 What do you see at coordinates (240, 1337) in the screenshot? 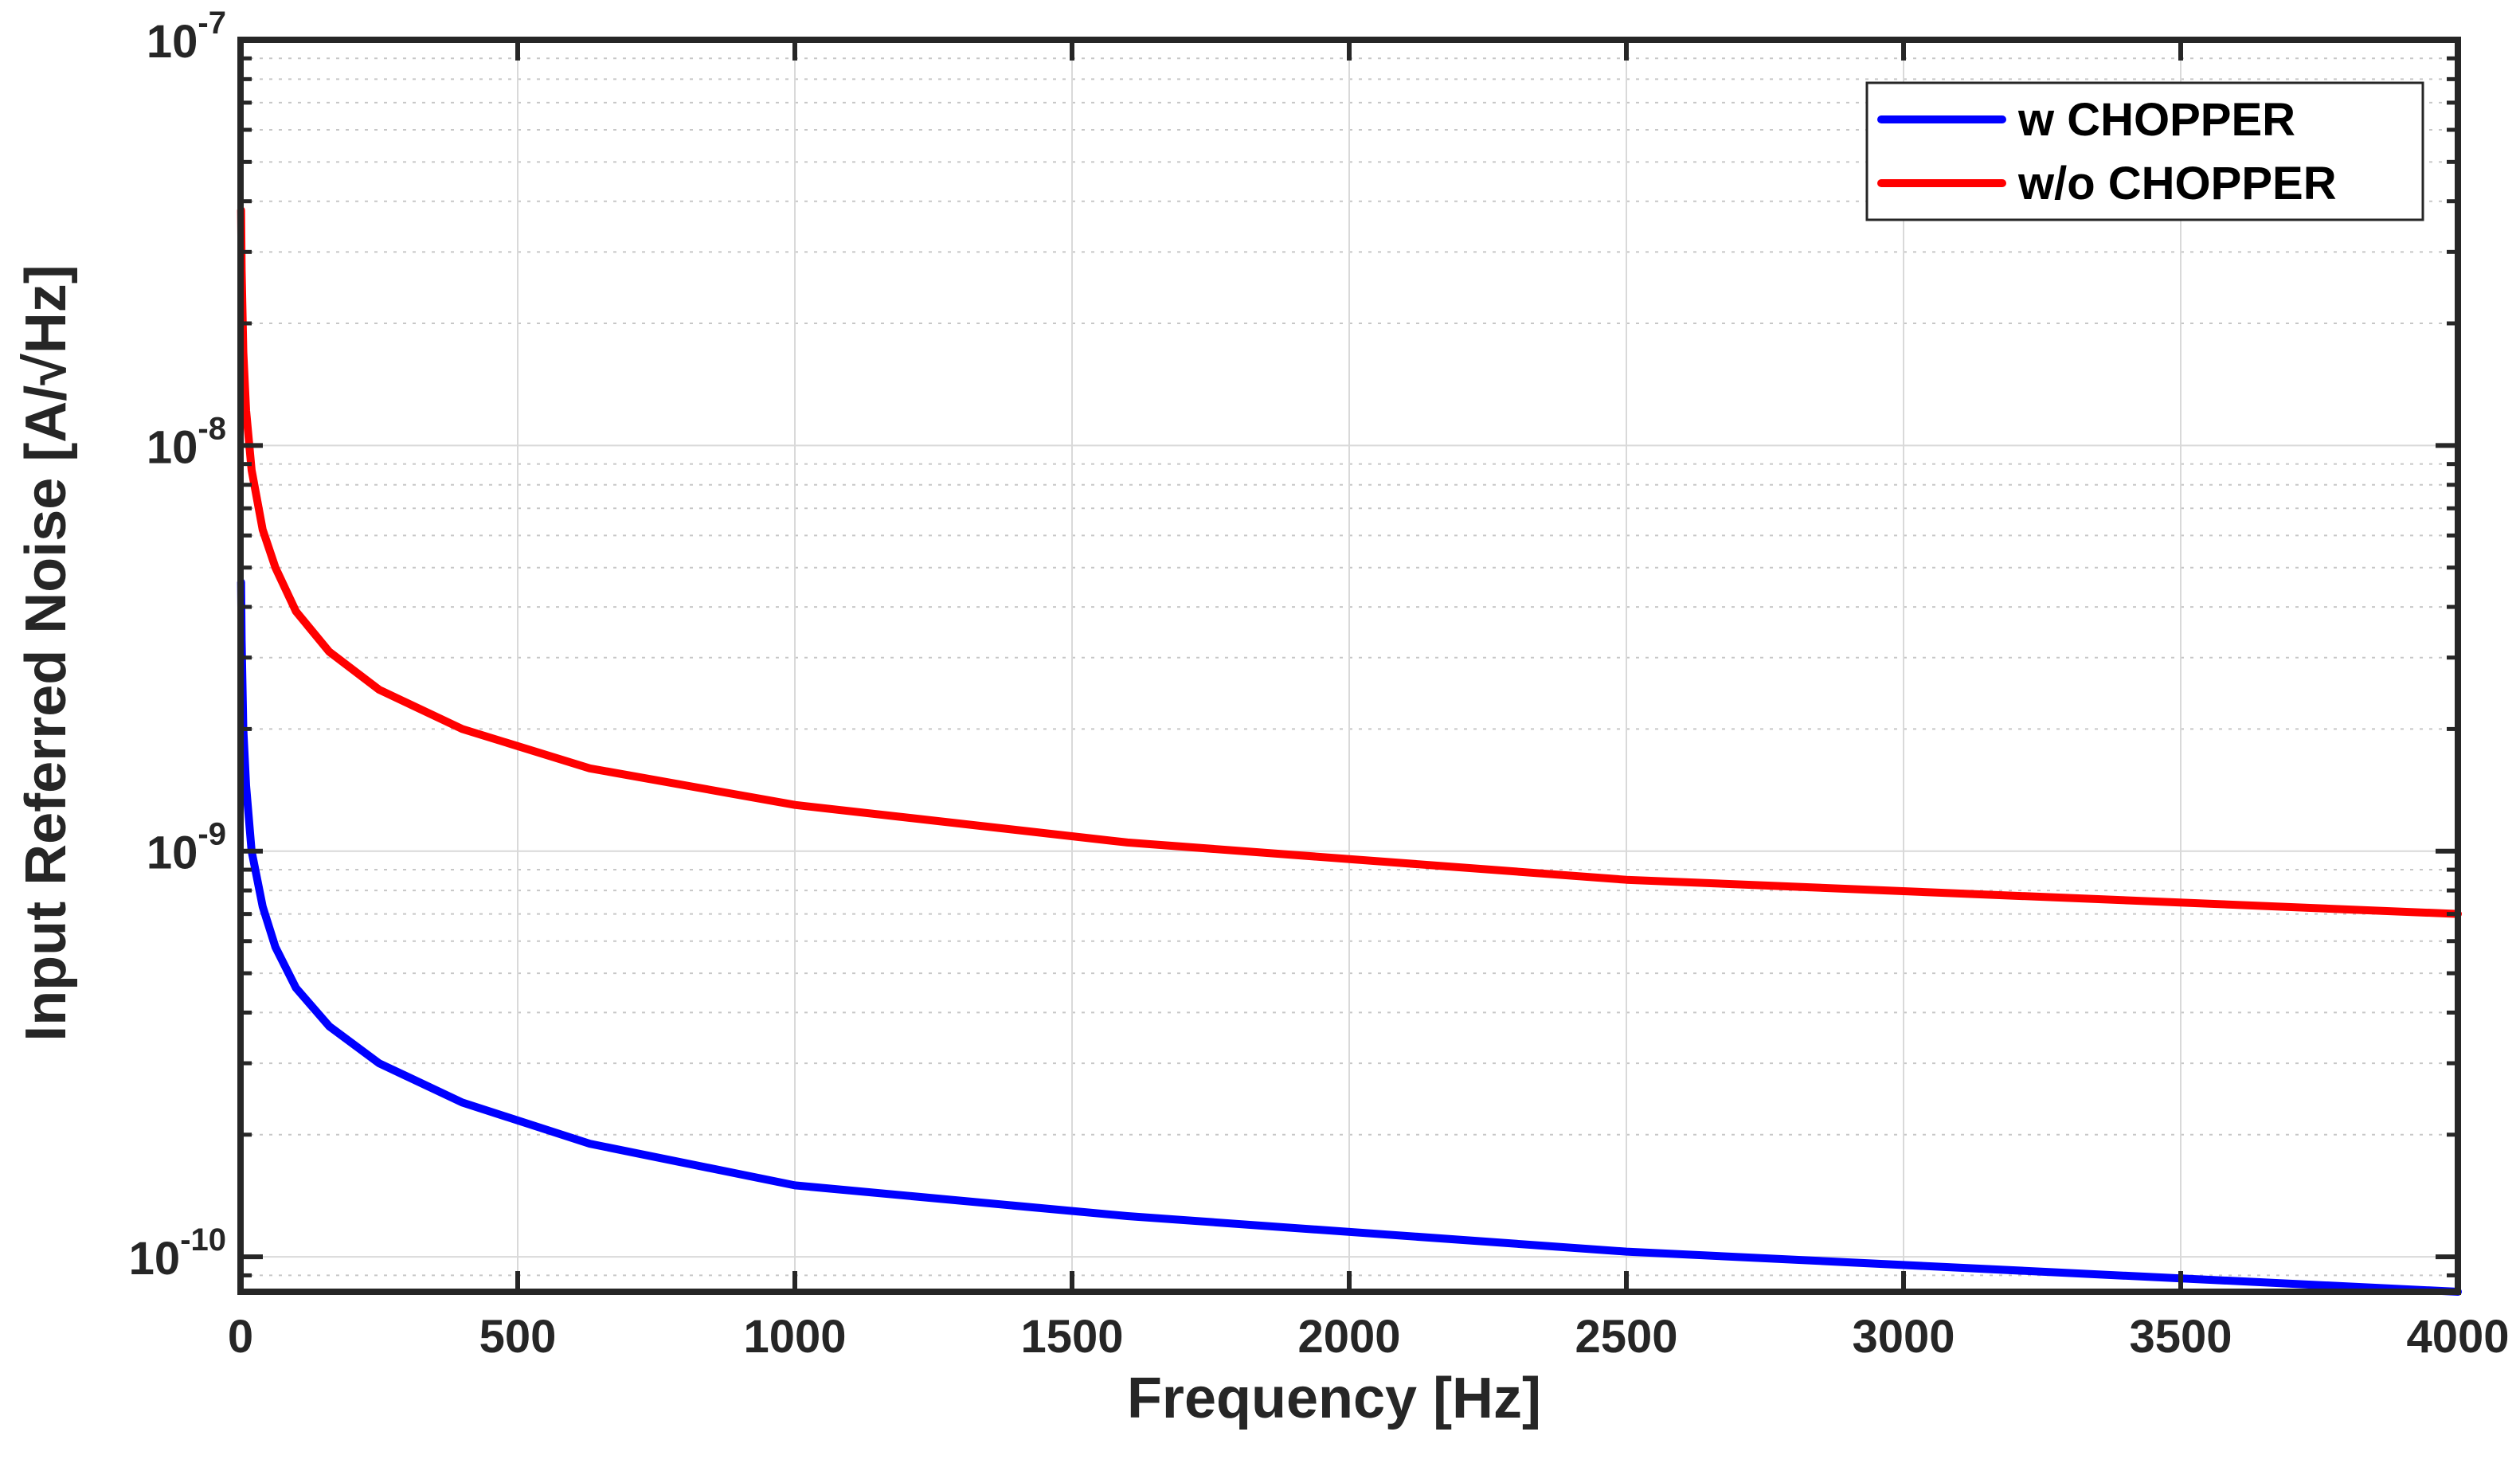
I see `x-tick-label: 0` at bounding box center [240, 1337].